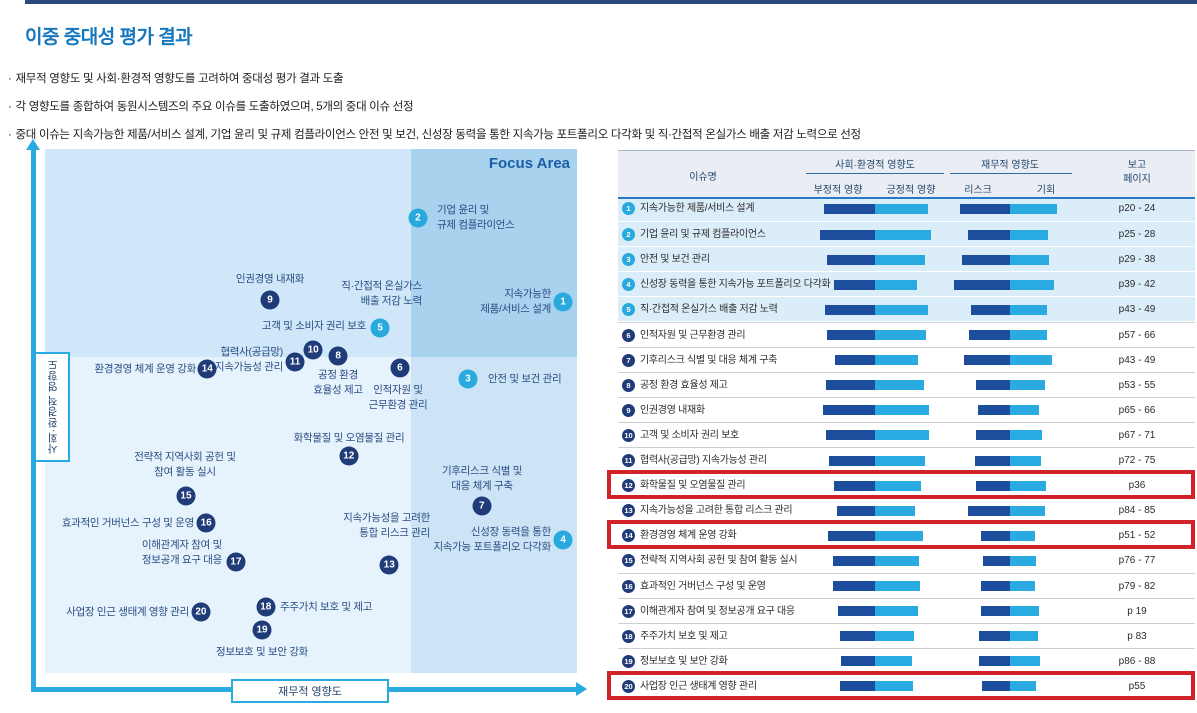 Image resolution: width=1197 pixels, height=713 pixels. Describe the element at coordinates (482, 478) in the screenshot. I see `matrix-point-label-7: 기후리스크 식별 및 대응 체계 구축` at that location.